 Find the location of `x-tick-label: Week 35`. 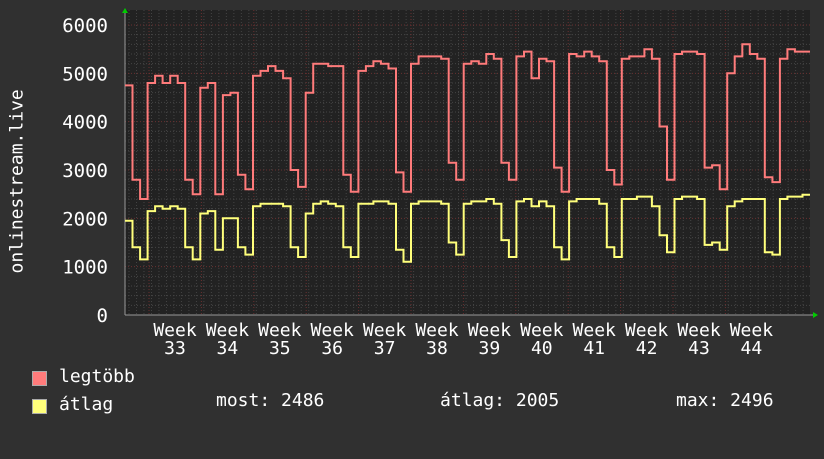

x-tick-label: Week 35 is located at coordinates (280, 339).